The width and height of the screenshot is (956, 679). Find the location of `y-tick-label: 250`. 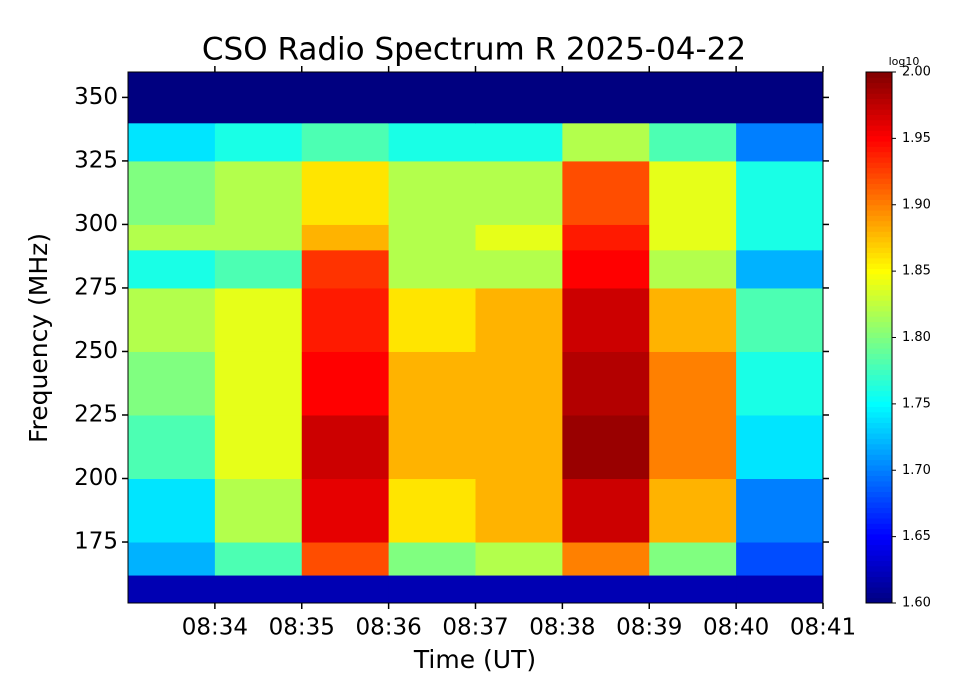

y-tick-label: 250 is located at coordinates (96, 351).